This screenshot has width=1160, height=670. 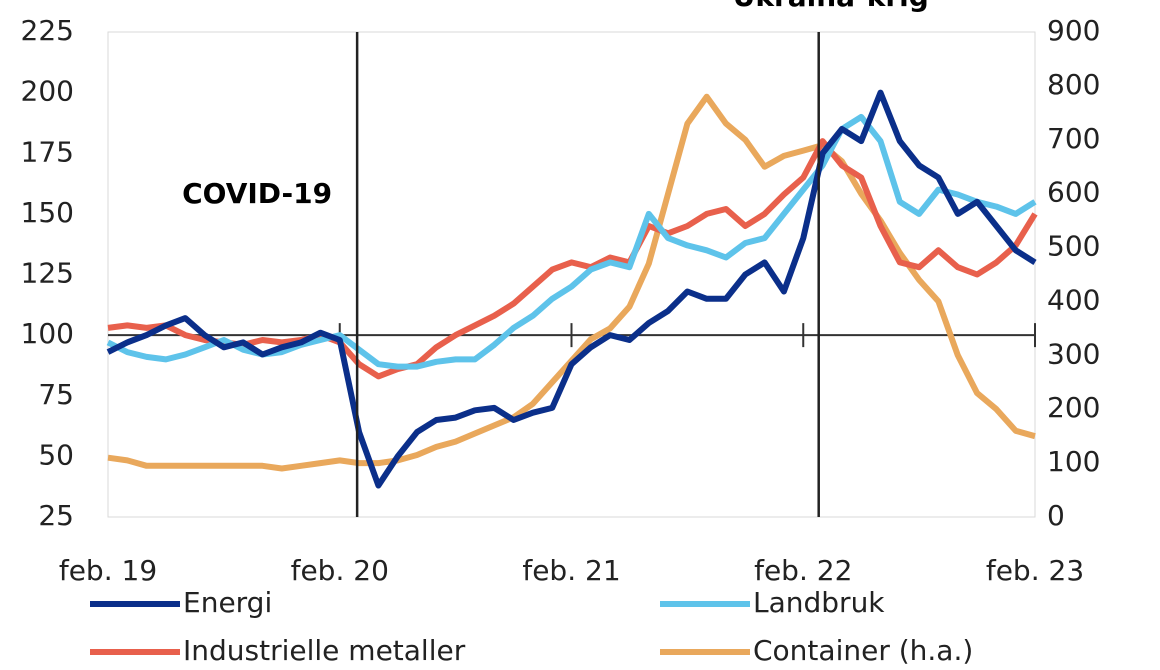 What do you see at coordinates (819, 602) in the screenshot?
I see `legend-label: Landbruk` at bounding box center [819, 602].